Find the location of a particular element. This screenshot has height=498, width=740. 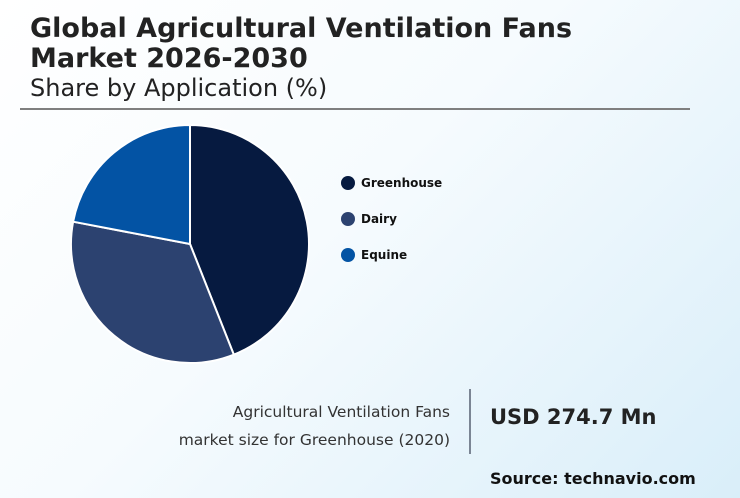

market-size-label-line2: market size for Greenhouse (2020) is located at coordinates (314, 440).